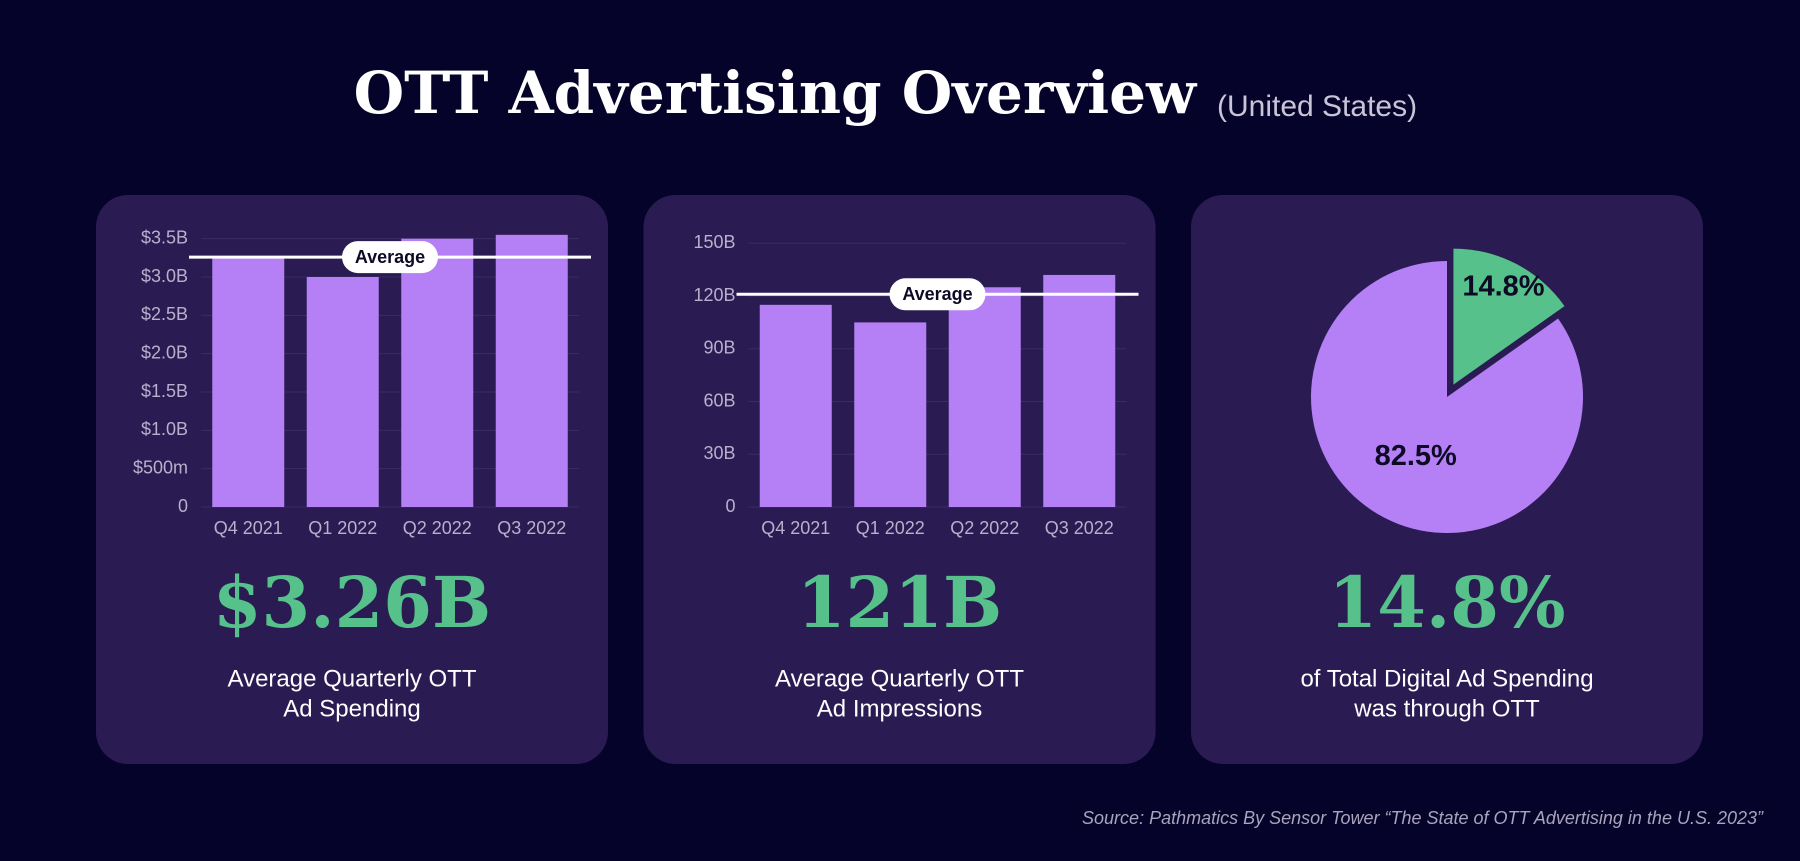  I want to click on stat-caption: was through OTT, so click(1446, 708).